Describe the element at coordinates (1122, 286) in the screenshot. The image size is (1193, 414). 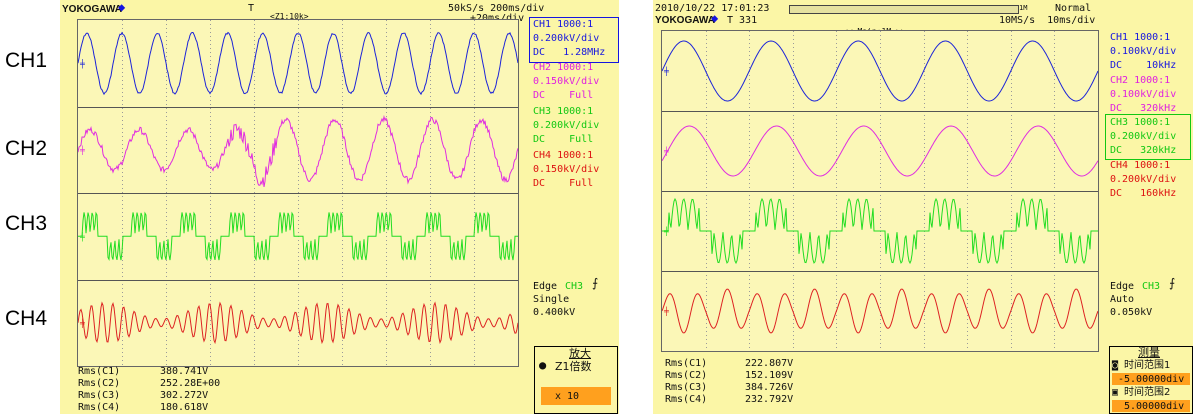
I see `r-trigger-edge-label: Edge` at that location.